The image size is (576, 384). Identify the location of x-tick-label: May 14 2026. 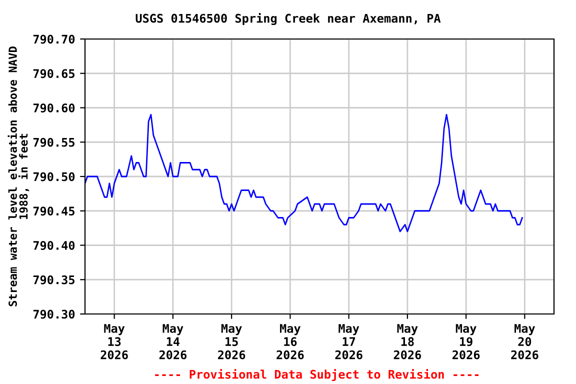
(173, 342).